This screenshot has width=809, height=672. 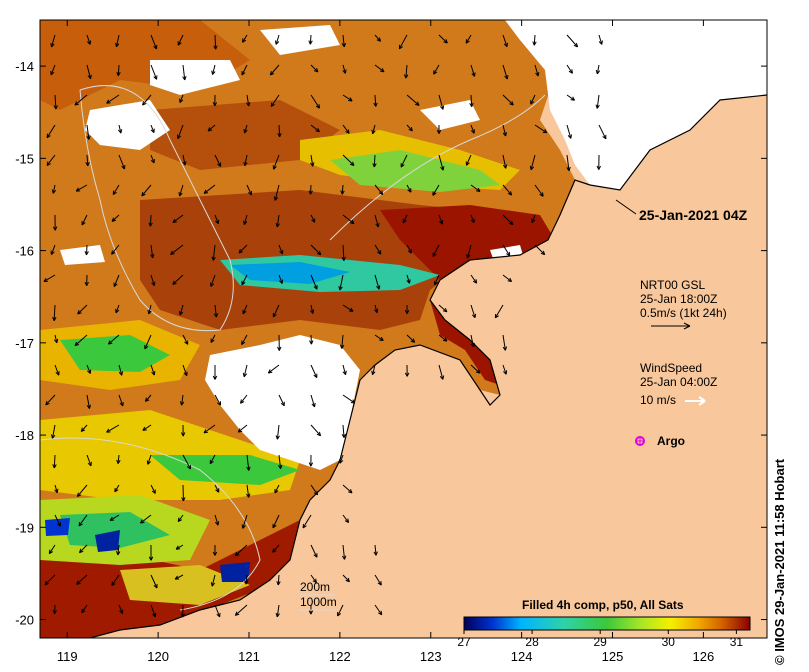 I want to click on lon-tick-label: 125, so click(x=613, y=656).